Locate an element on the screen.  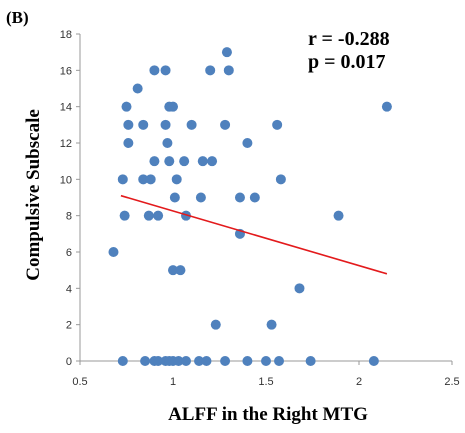
y-tick-label: 10 is located at coordinates (66, 180).